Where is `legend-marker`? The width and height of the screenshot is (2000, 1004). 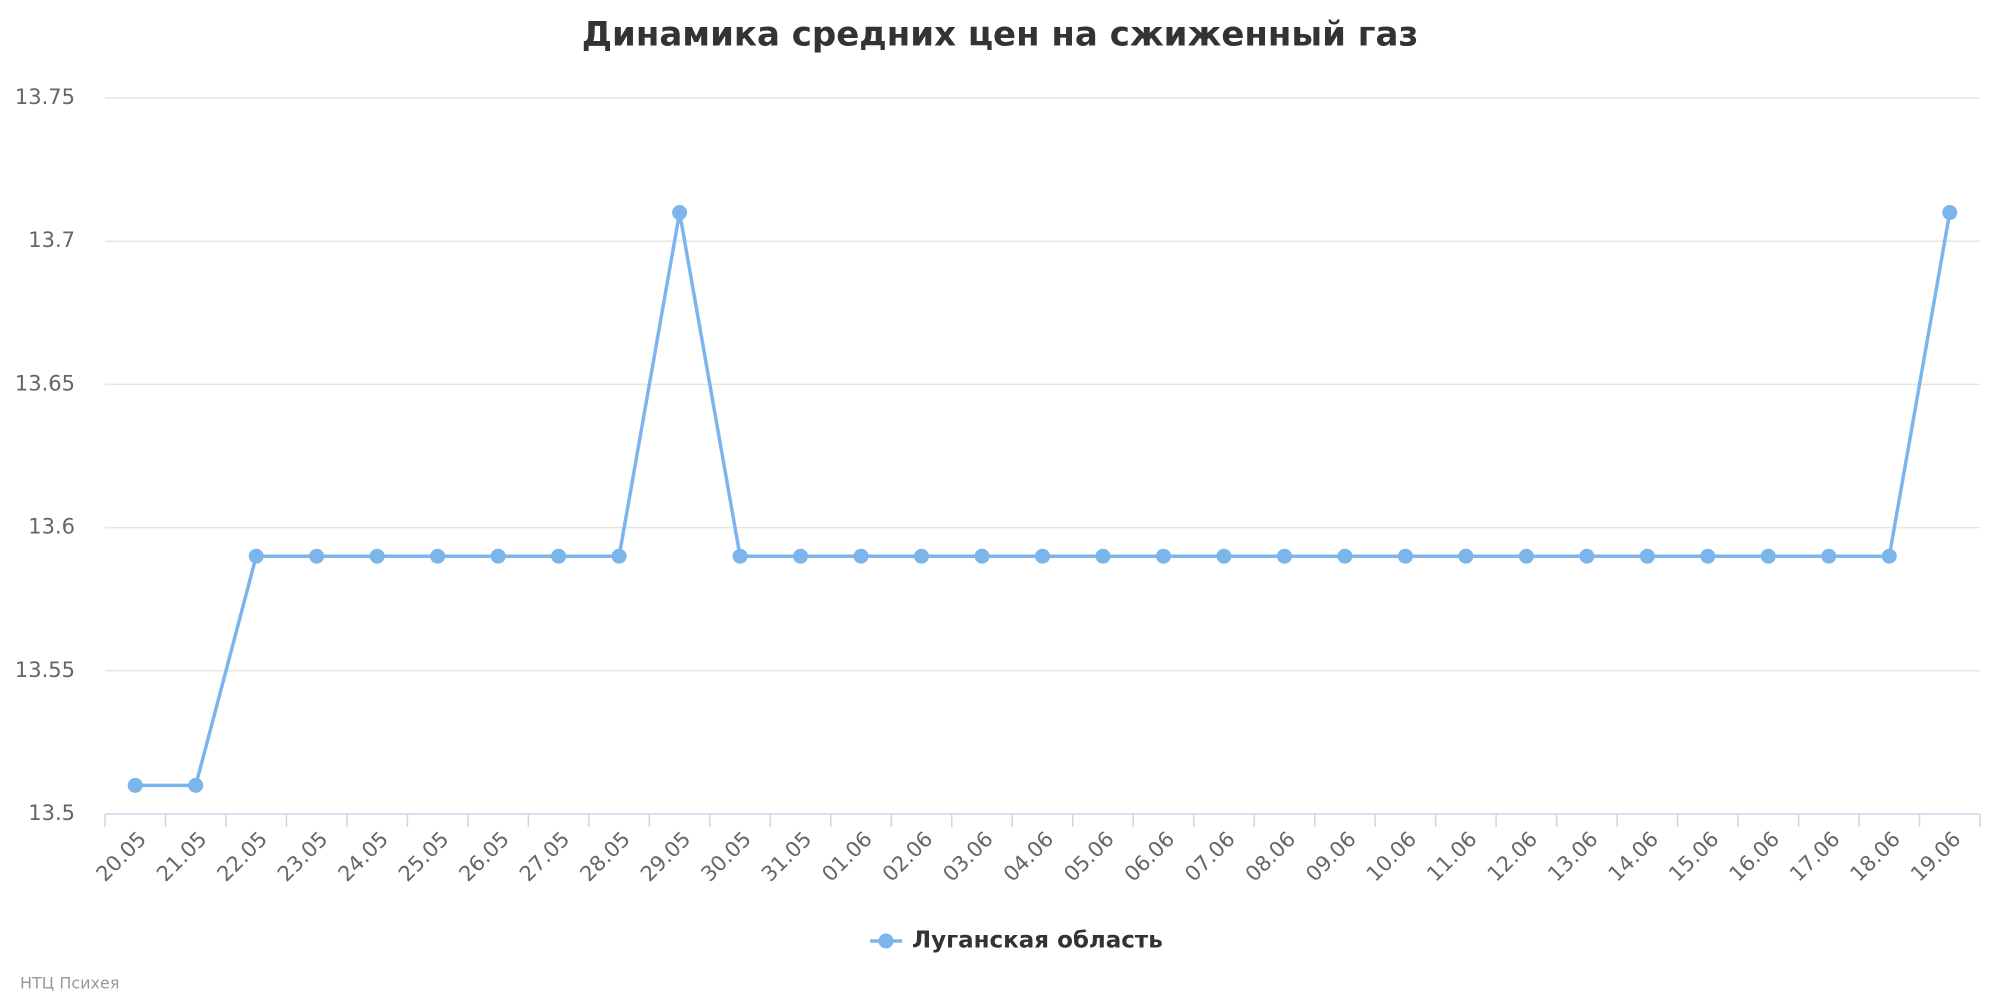
legend-marker is located at coordinates (886, 941).